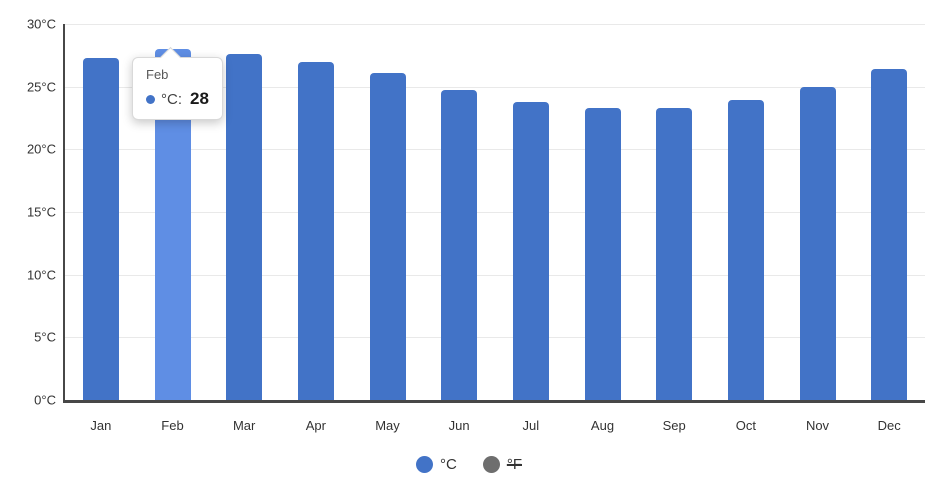  Describe the element at coordinates (745, 425) in the screenshot. I see `x-tick-label-oct: Oct` at that location.